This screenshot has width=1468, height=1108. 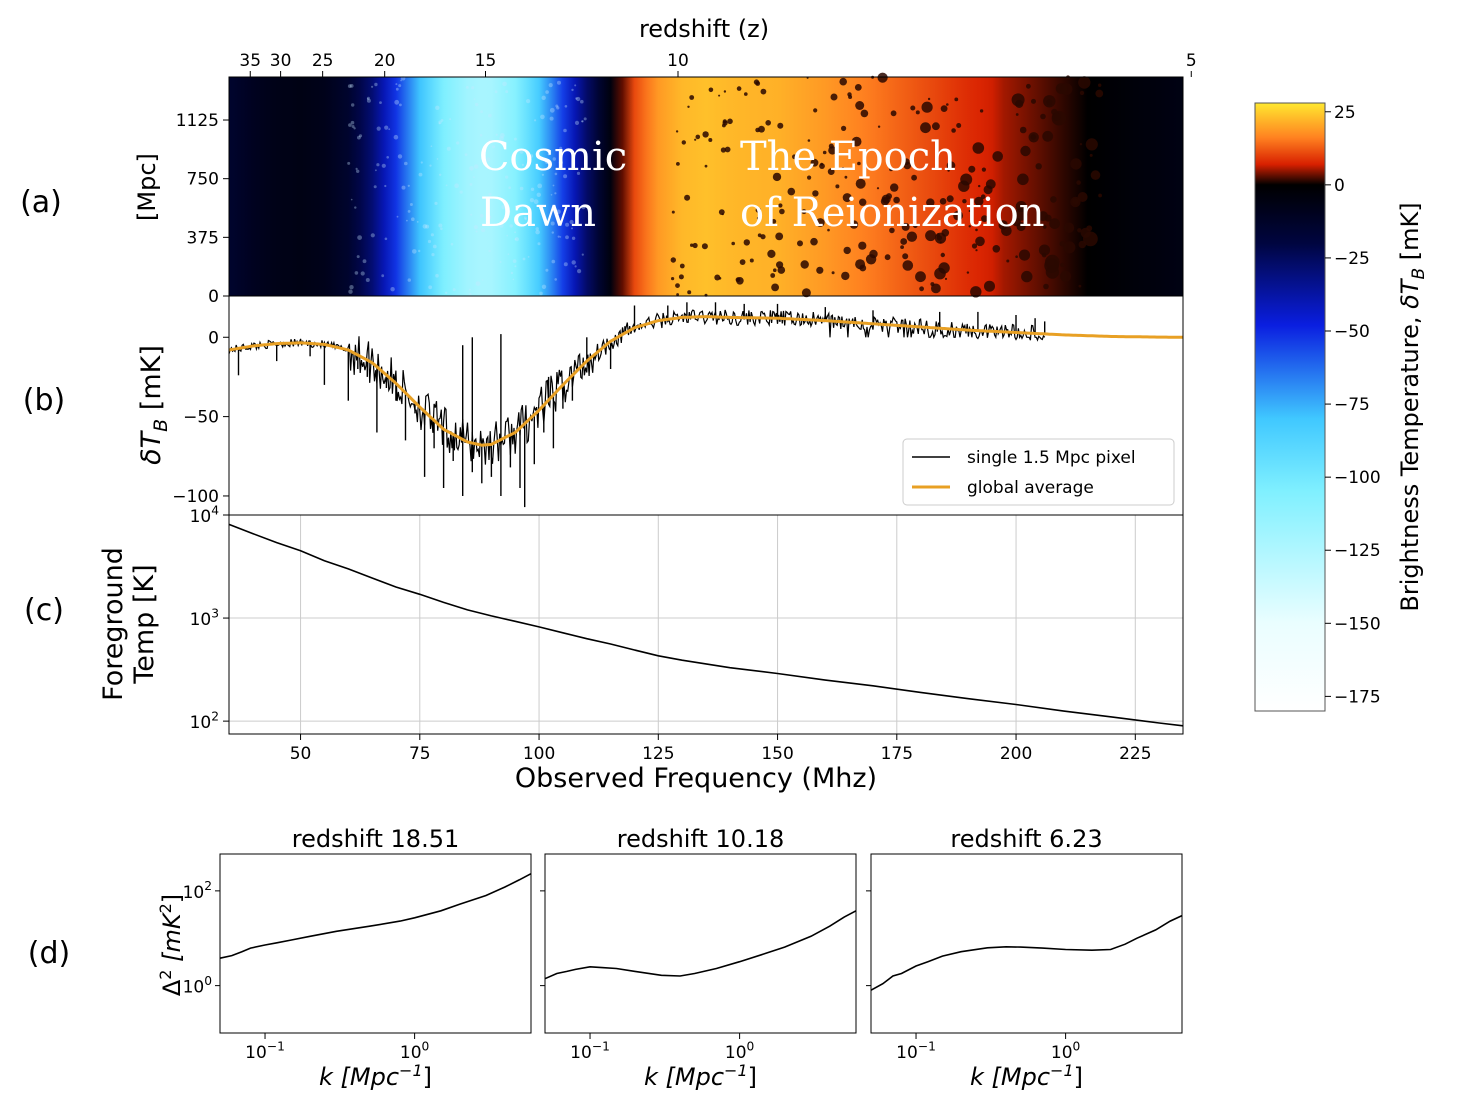 I want to click on c-ytick-label: 10³, so click(x=204, y=618).